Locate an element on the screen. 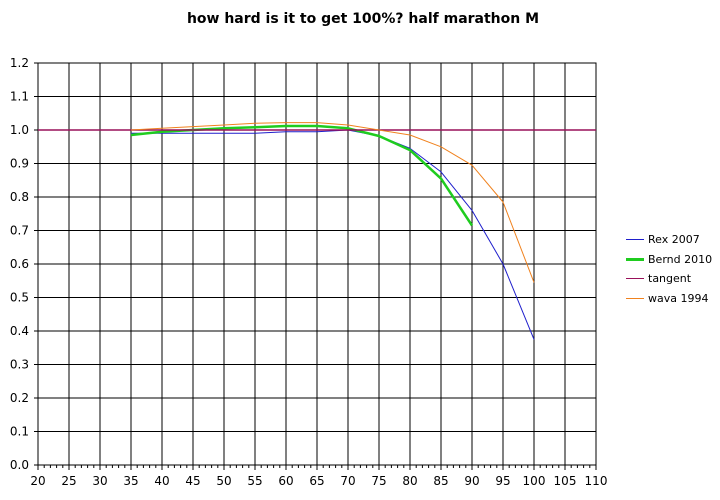  legend: Rex 2007 Bernd 2010 tangent wava 1994 is located at coordinates (669, 269).